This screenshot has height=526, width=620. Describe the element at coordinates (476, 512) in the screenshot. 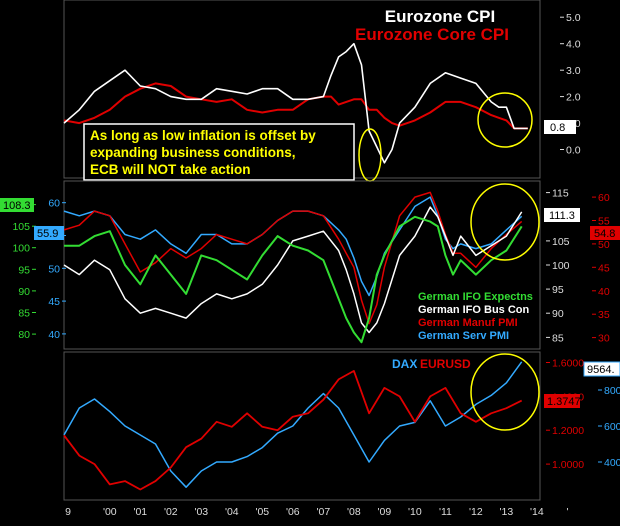

I see `x-tick-label: '12` at that location.